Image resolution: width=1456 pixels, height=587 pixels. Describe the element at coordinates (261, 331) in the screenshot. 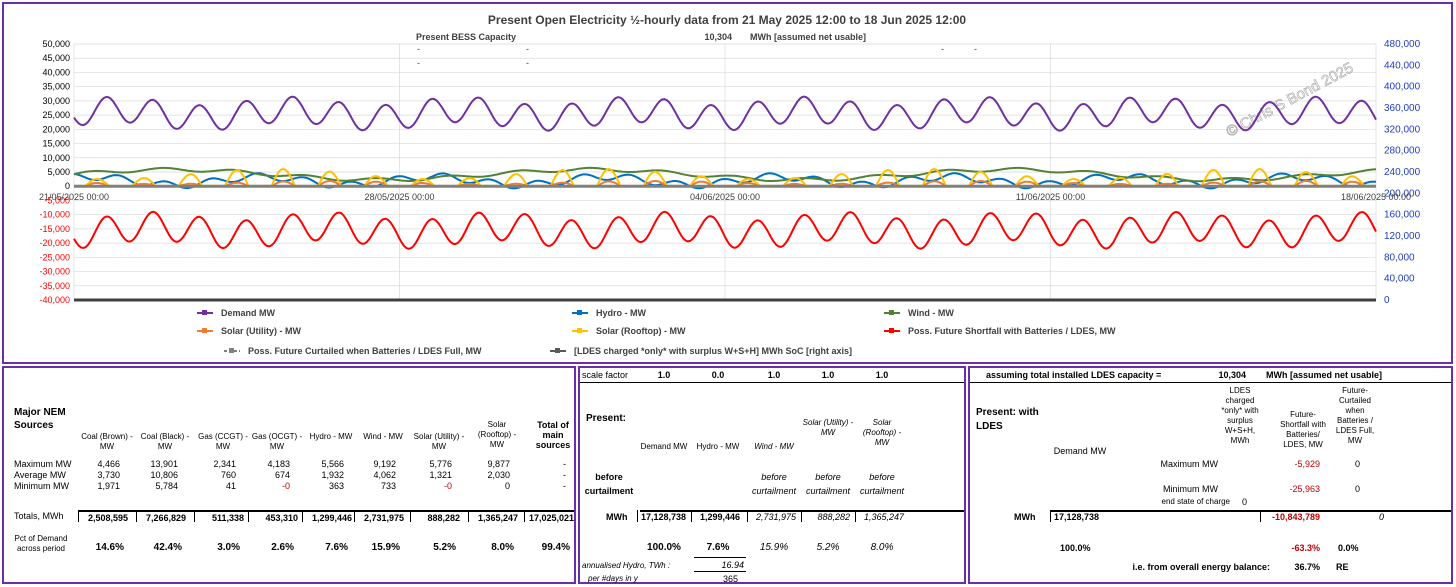

I see `legend-label: Solar (Utility) - MW` at that location.